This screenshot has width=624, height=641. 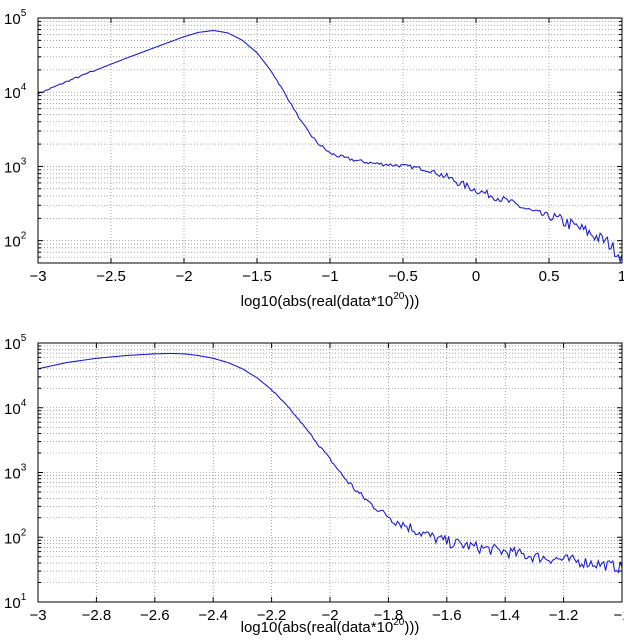 I want to click on x-tick-label: −2.5, so click(x=111, y=276).